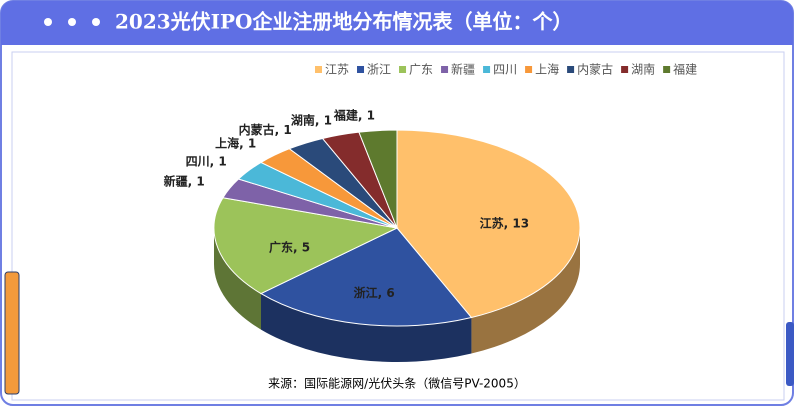 This screenshot has height=411, width=795. I want to click on data-label: 新疆, 1, so click(184, 181).